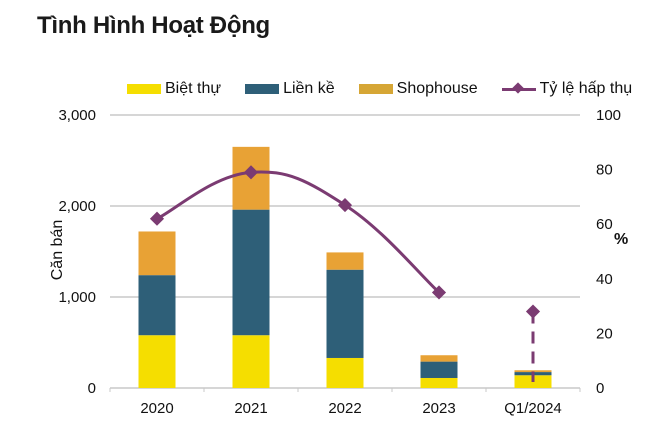 The width and height of the screenshot is (654, 435). What do you see at coordinates (604, 279) in the screenshot?
I see `y2-tick-label: 40` at bounding box center [604, 279].